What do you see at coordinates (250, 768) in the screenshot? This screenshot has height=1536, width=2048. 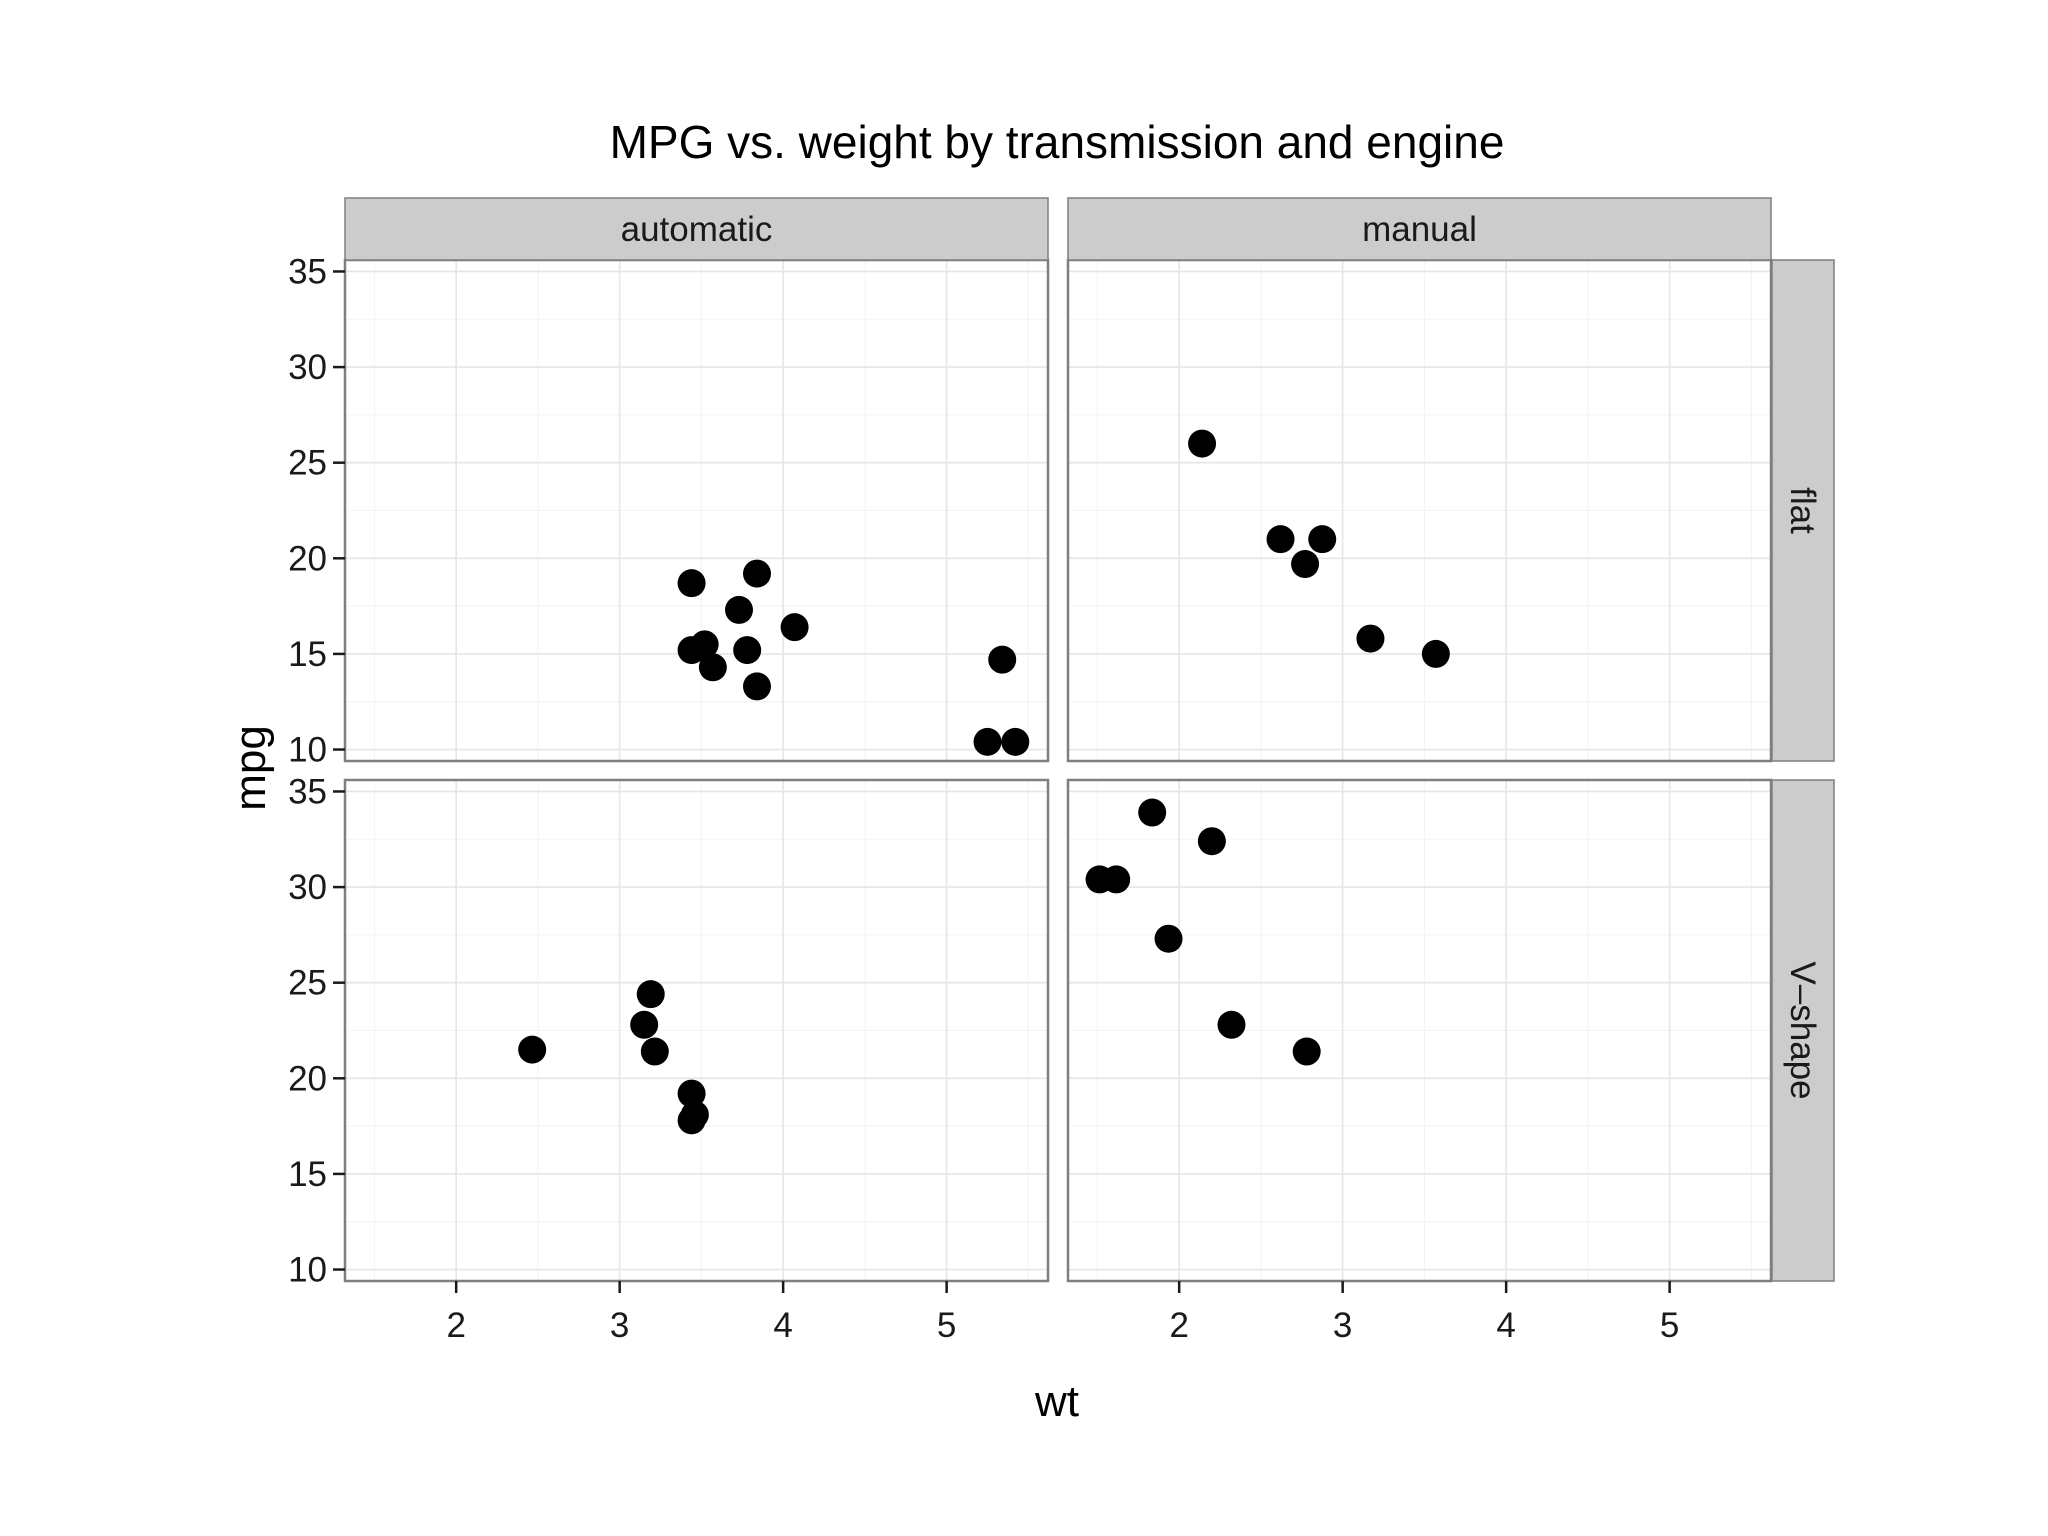 I see `y-axis-title: mpg` at bounding box center [250, 768].